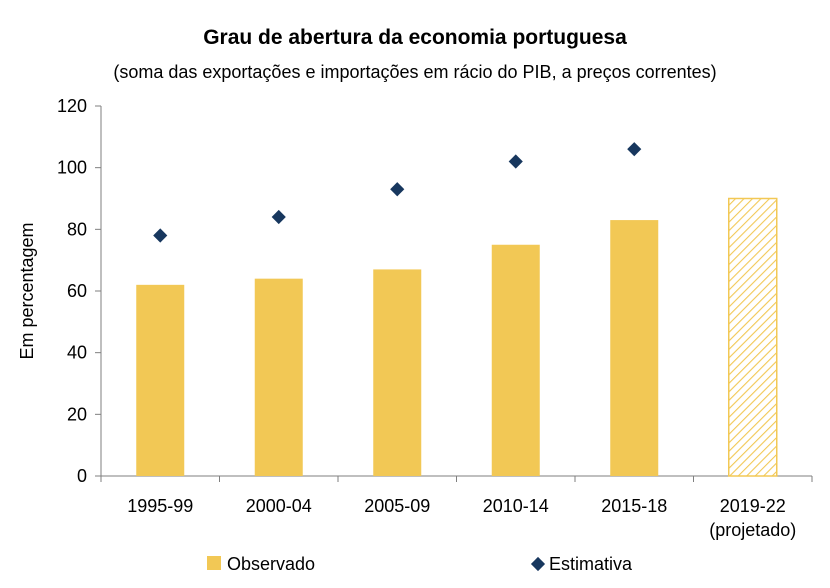  Describe the element at coordinates (397, 506) in the screenshot. I see `x-tick-label: 2005-09` at that location.